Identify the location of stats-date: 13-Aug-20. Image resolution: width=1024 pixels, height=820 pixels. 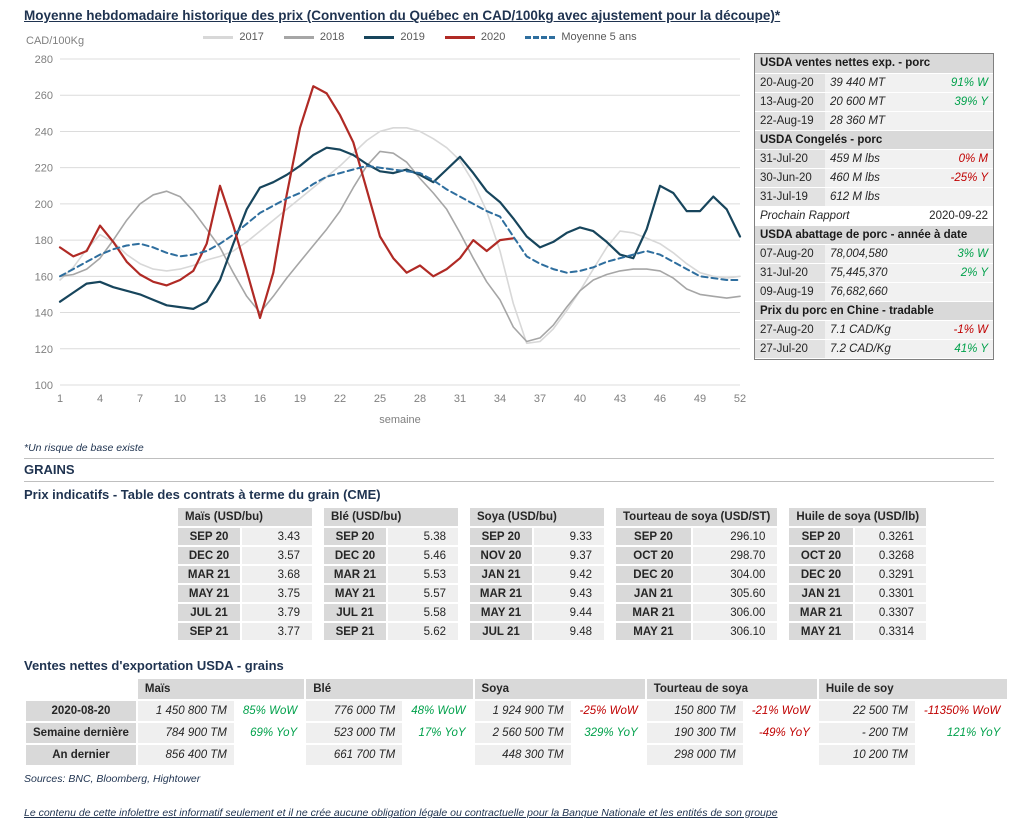
(790, 102).